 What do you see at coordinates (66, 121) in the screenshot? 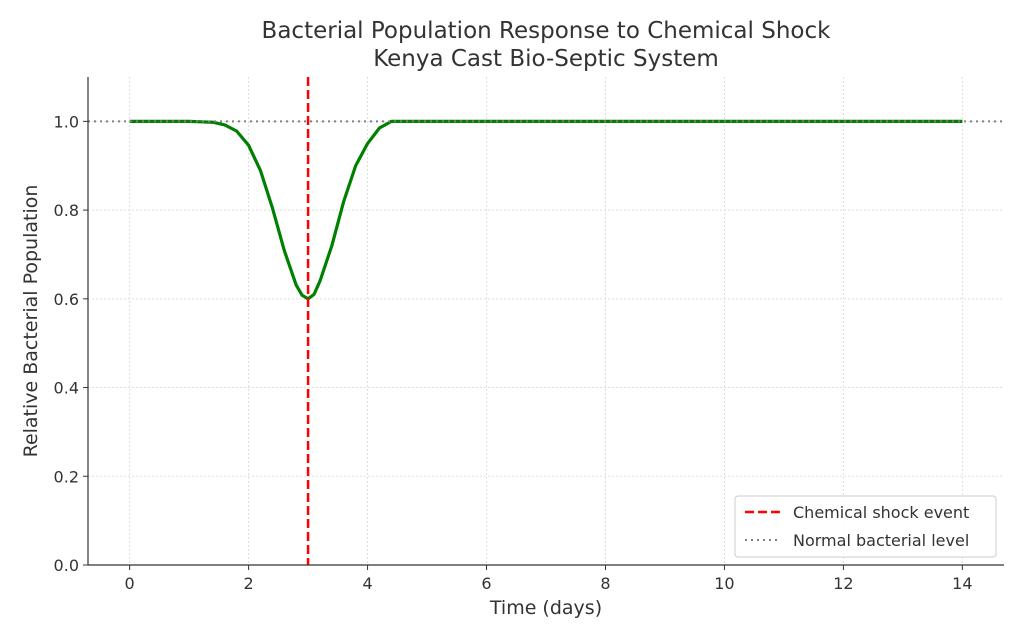
I see `y-tick-label: 1.0` at bounding box center [66, 121].